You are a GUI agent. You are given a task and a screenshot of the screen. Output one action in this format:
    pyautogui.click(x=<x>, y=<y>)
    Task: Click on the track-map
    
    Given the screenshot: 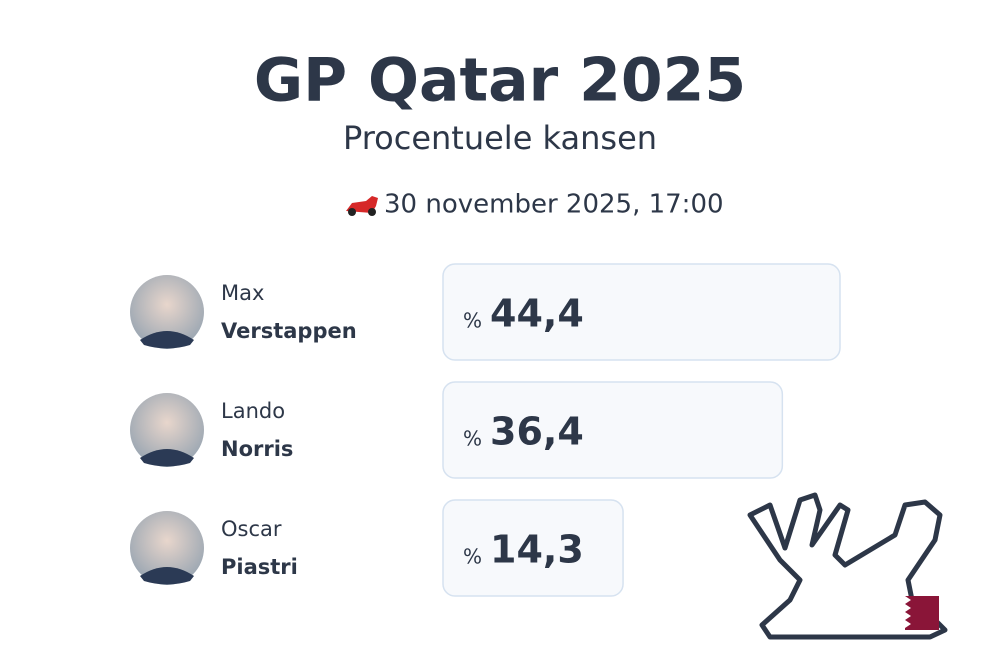 What is the action you would take?
    pyautogui.click(x=847, y=566)
    